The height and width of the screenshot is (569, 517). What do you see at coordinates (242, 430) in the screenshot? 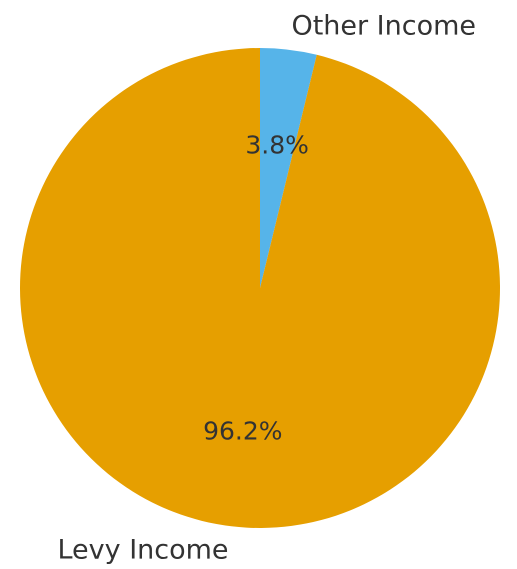
I see `pct-label-levy-income: 96.2%` at bounding box center [242, 430].